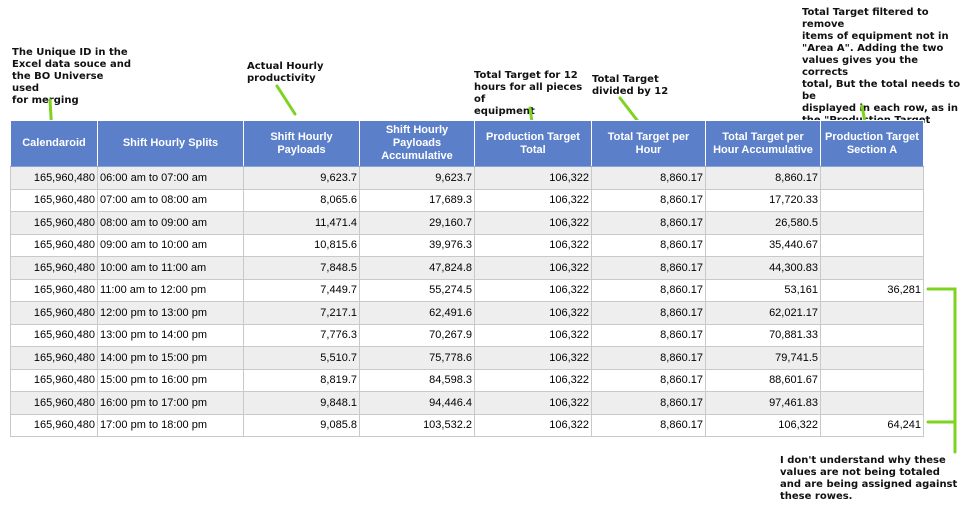 This screenshot has height=510, width=965. I want to click on cell-payload-accumulative: 84,598.3, so click(417, 380).